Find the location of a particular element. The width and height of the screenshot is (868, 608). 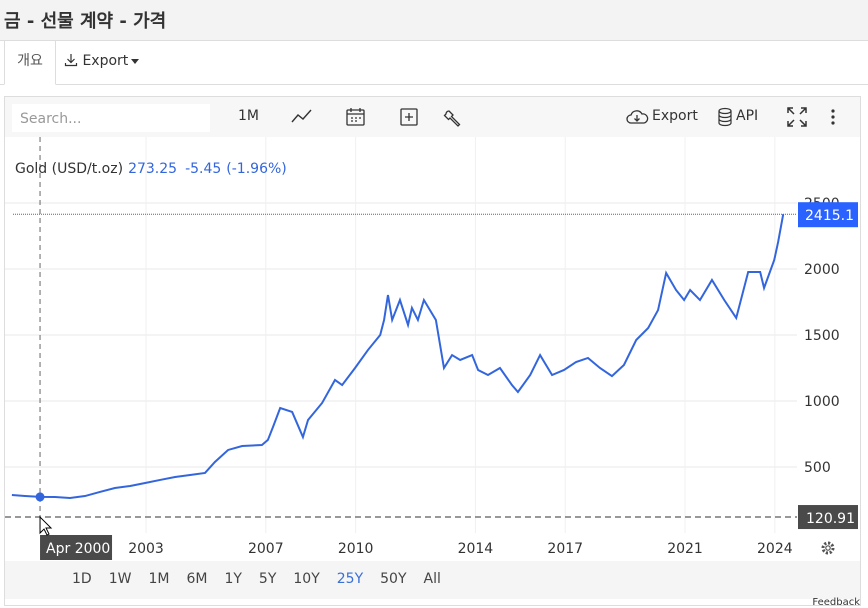

export-button: Export is located at coordinates (675, 116).